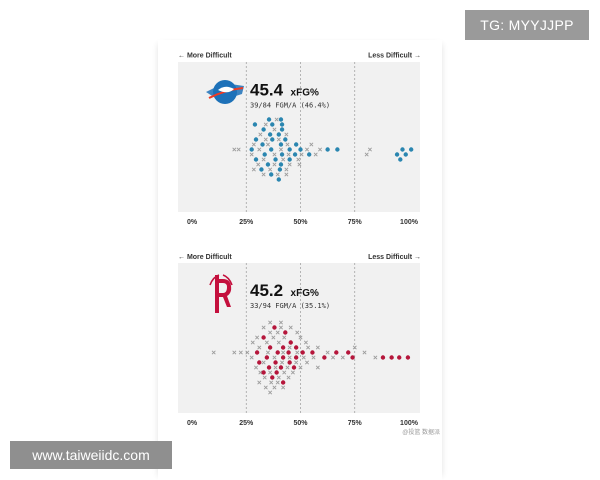 This screenshot has width=600, height=480. I want to click on okc-reference-lines, so click(300, 137).